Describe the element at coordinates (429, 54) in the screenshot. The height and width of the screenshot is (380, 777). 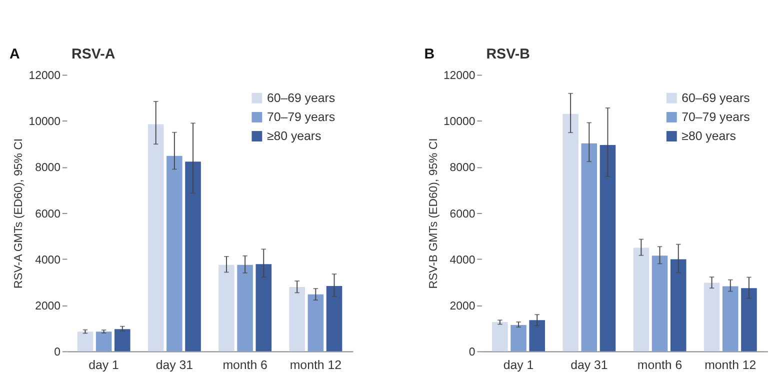
I see `text: B` at that location.